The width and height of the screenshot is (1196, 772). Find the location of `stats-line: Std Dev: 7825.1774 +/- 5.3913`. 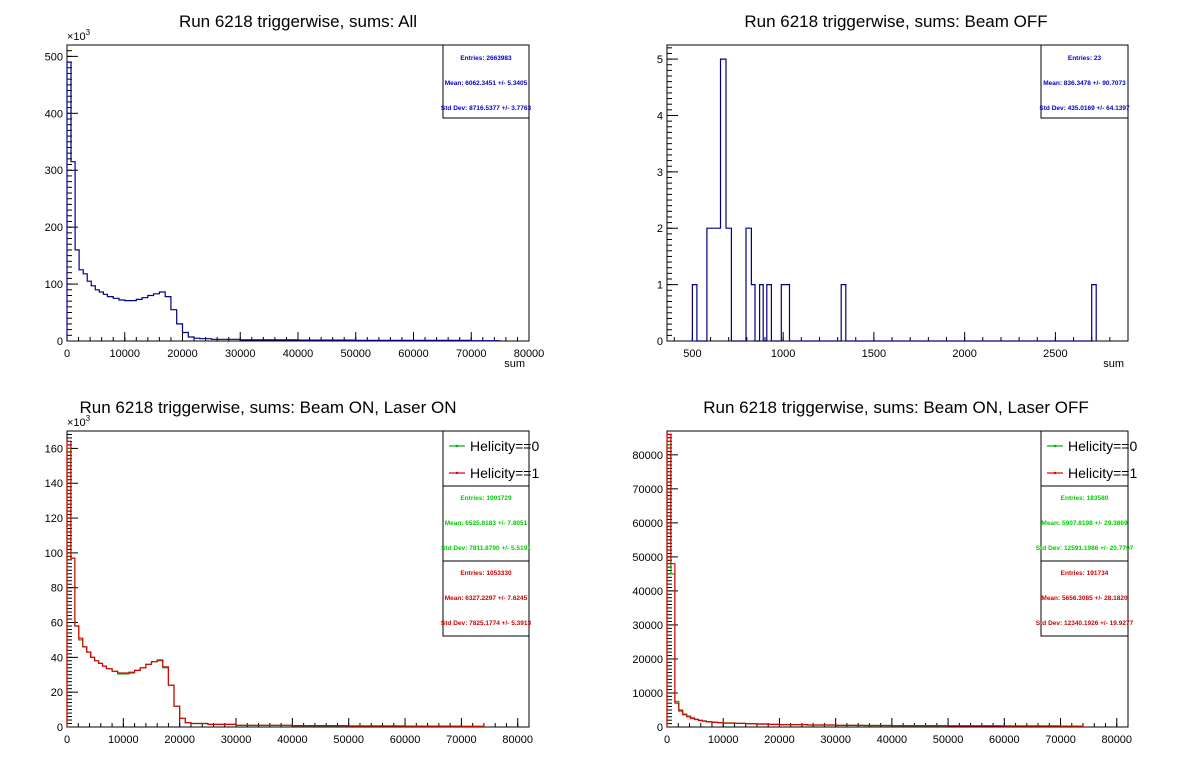

stats-line: Std Dev: 7825.1774 +/- 5.3913 is located at coordinates (486, 623).